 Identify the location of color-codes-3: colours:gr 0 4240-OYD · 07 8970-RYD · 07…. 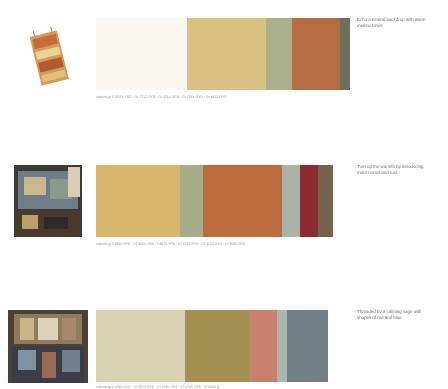
(158, 387).